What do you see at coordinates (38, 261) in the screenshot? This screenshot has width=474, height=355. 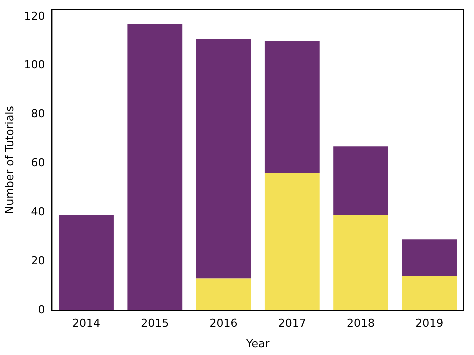 I see `y-tick-label: 20` at bounding box center [38, 261].